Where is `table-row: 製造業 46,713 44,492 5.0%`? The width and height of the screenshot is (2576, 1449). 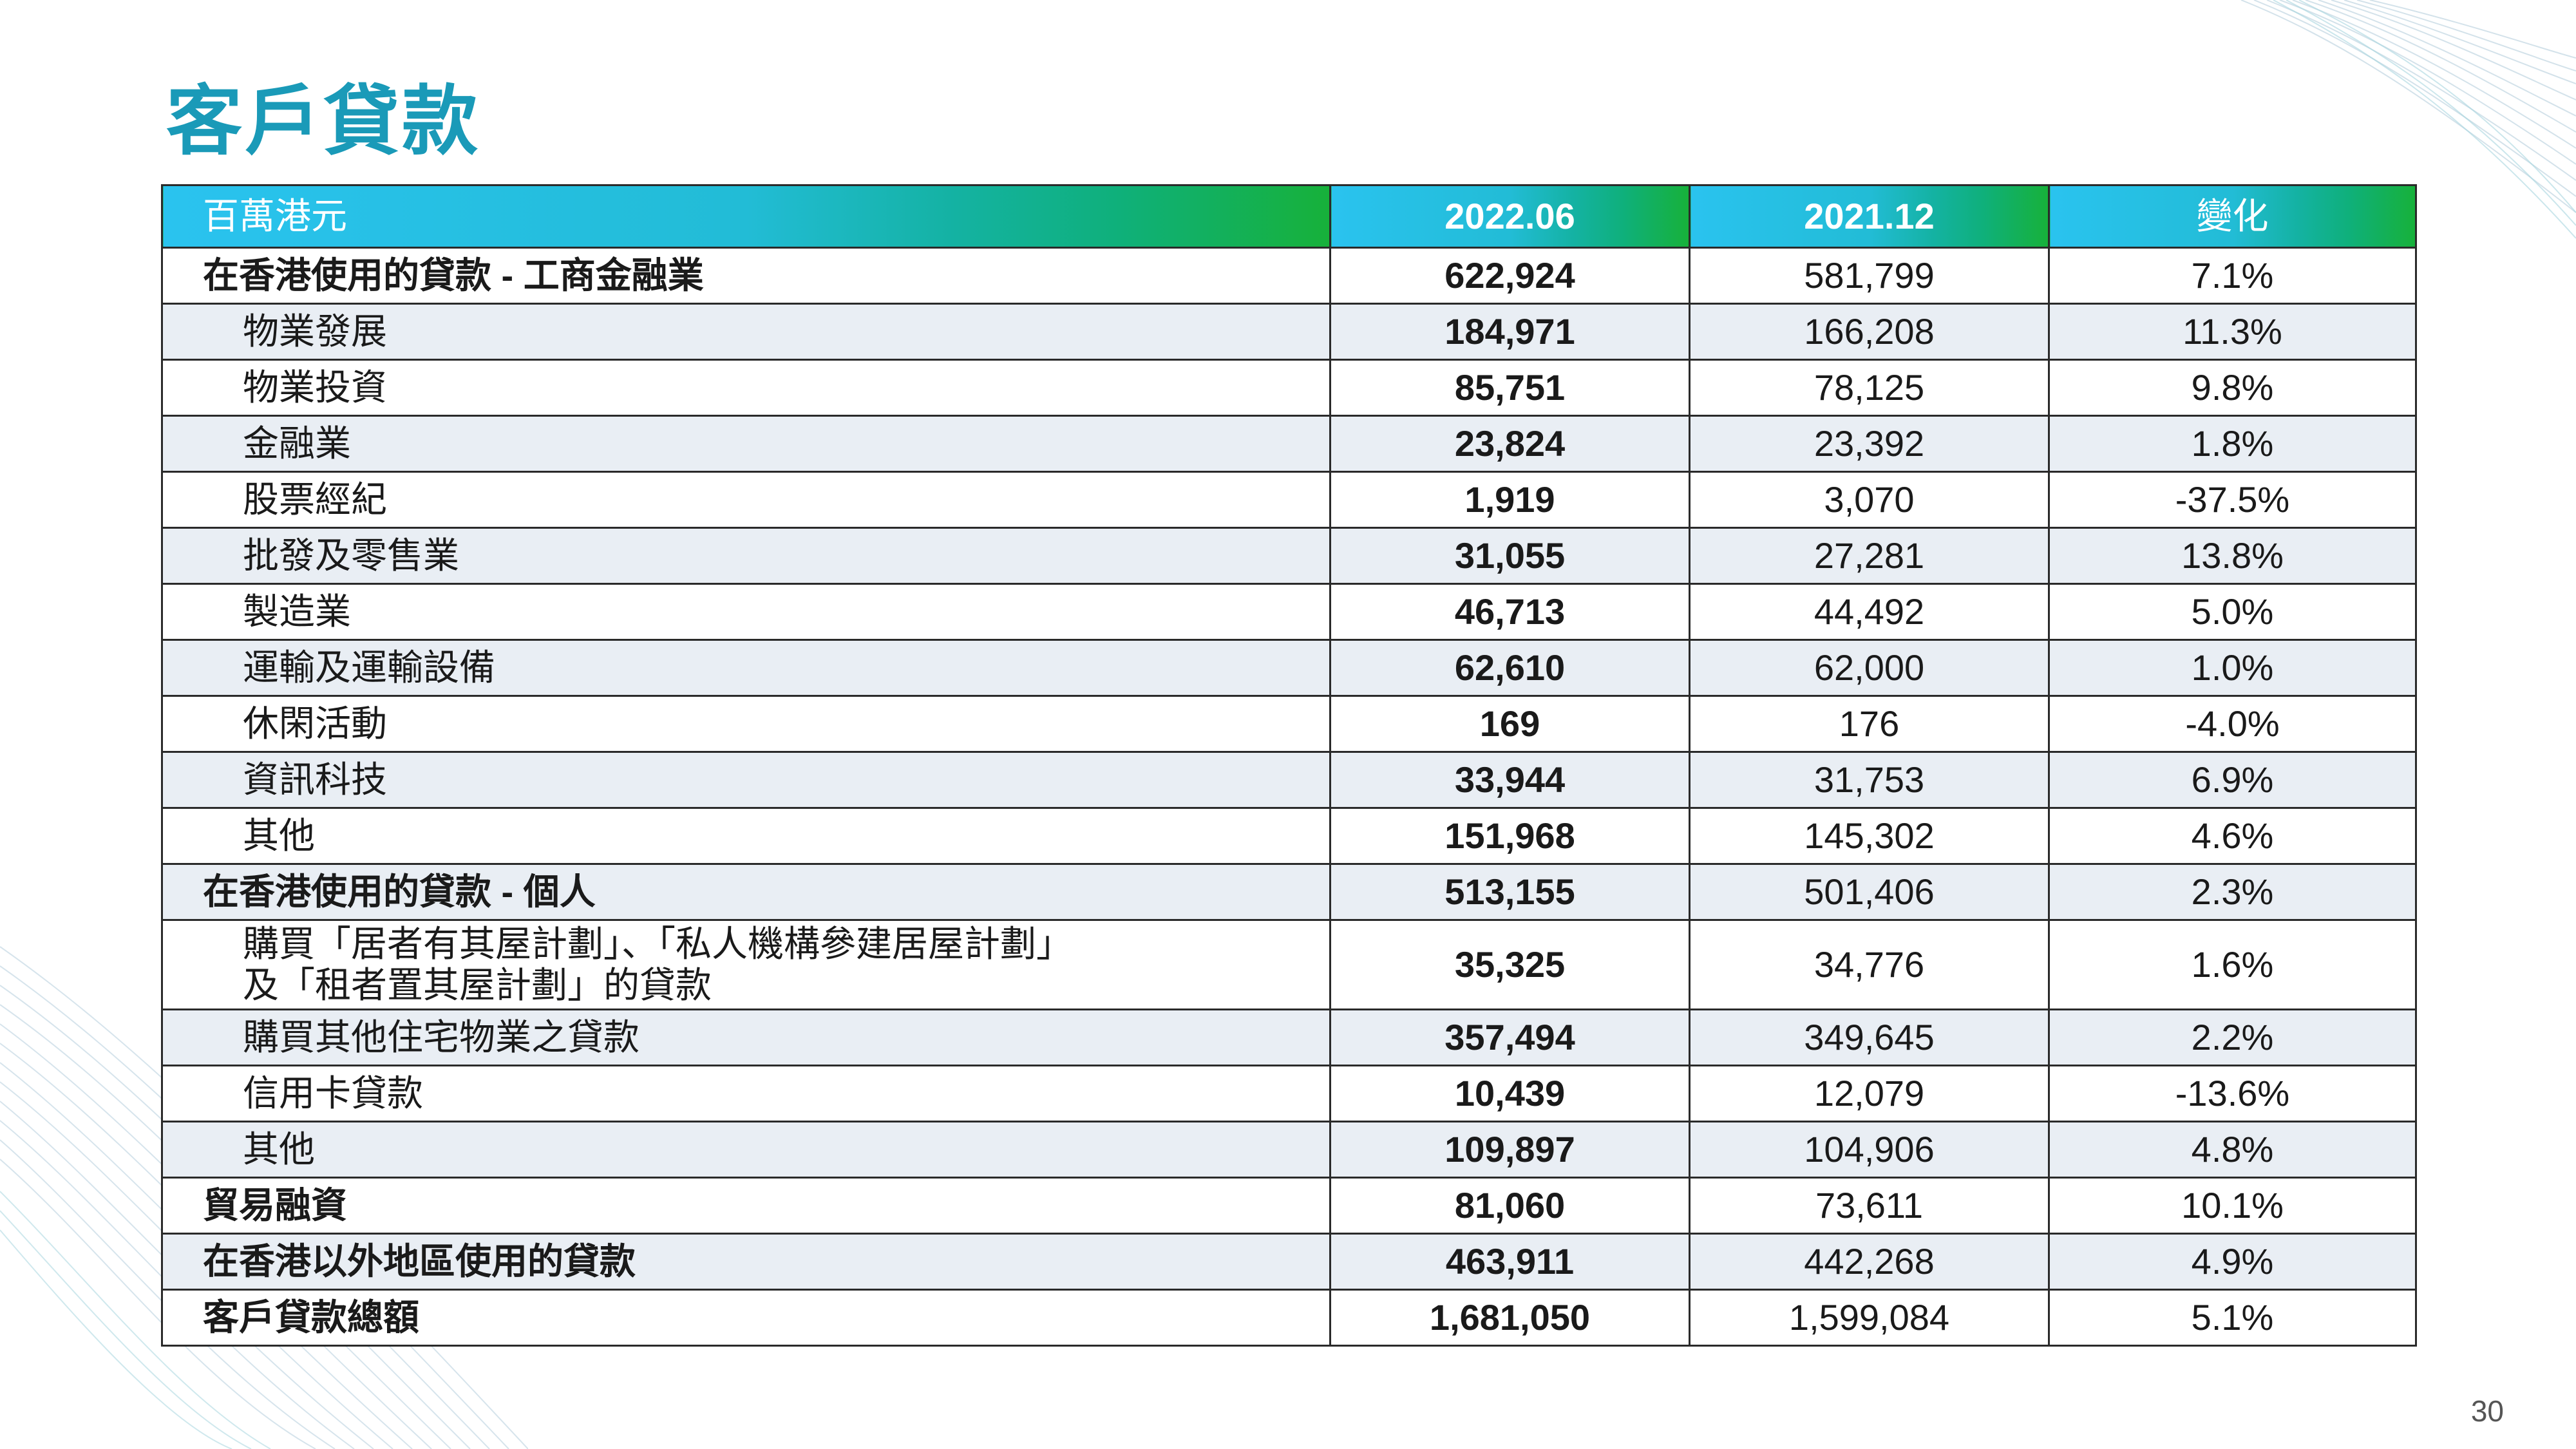 table-row: 製造業 46,713 44,492 5.0% is located at coordinates (1289, 612).